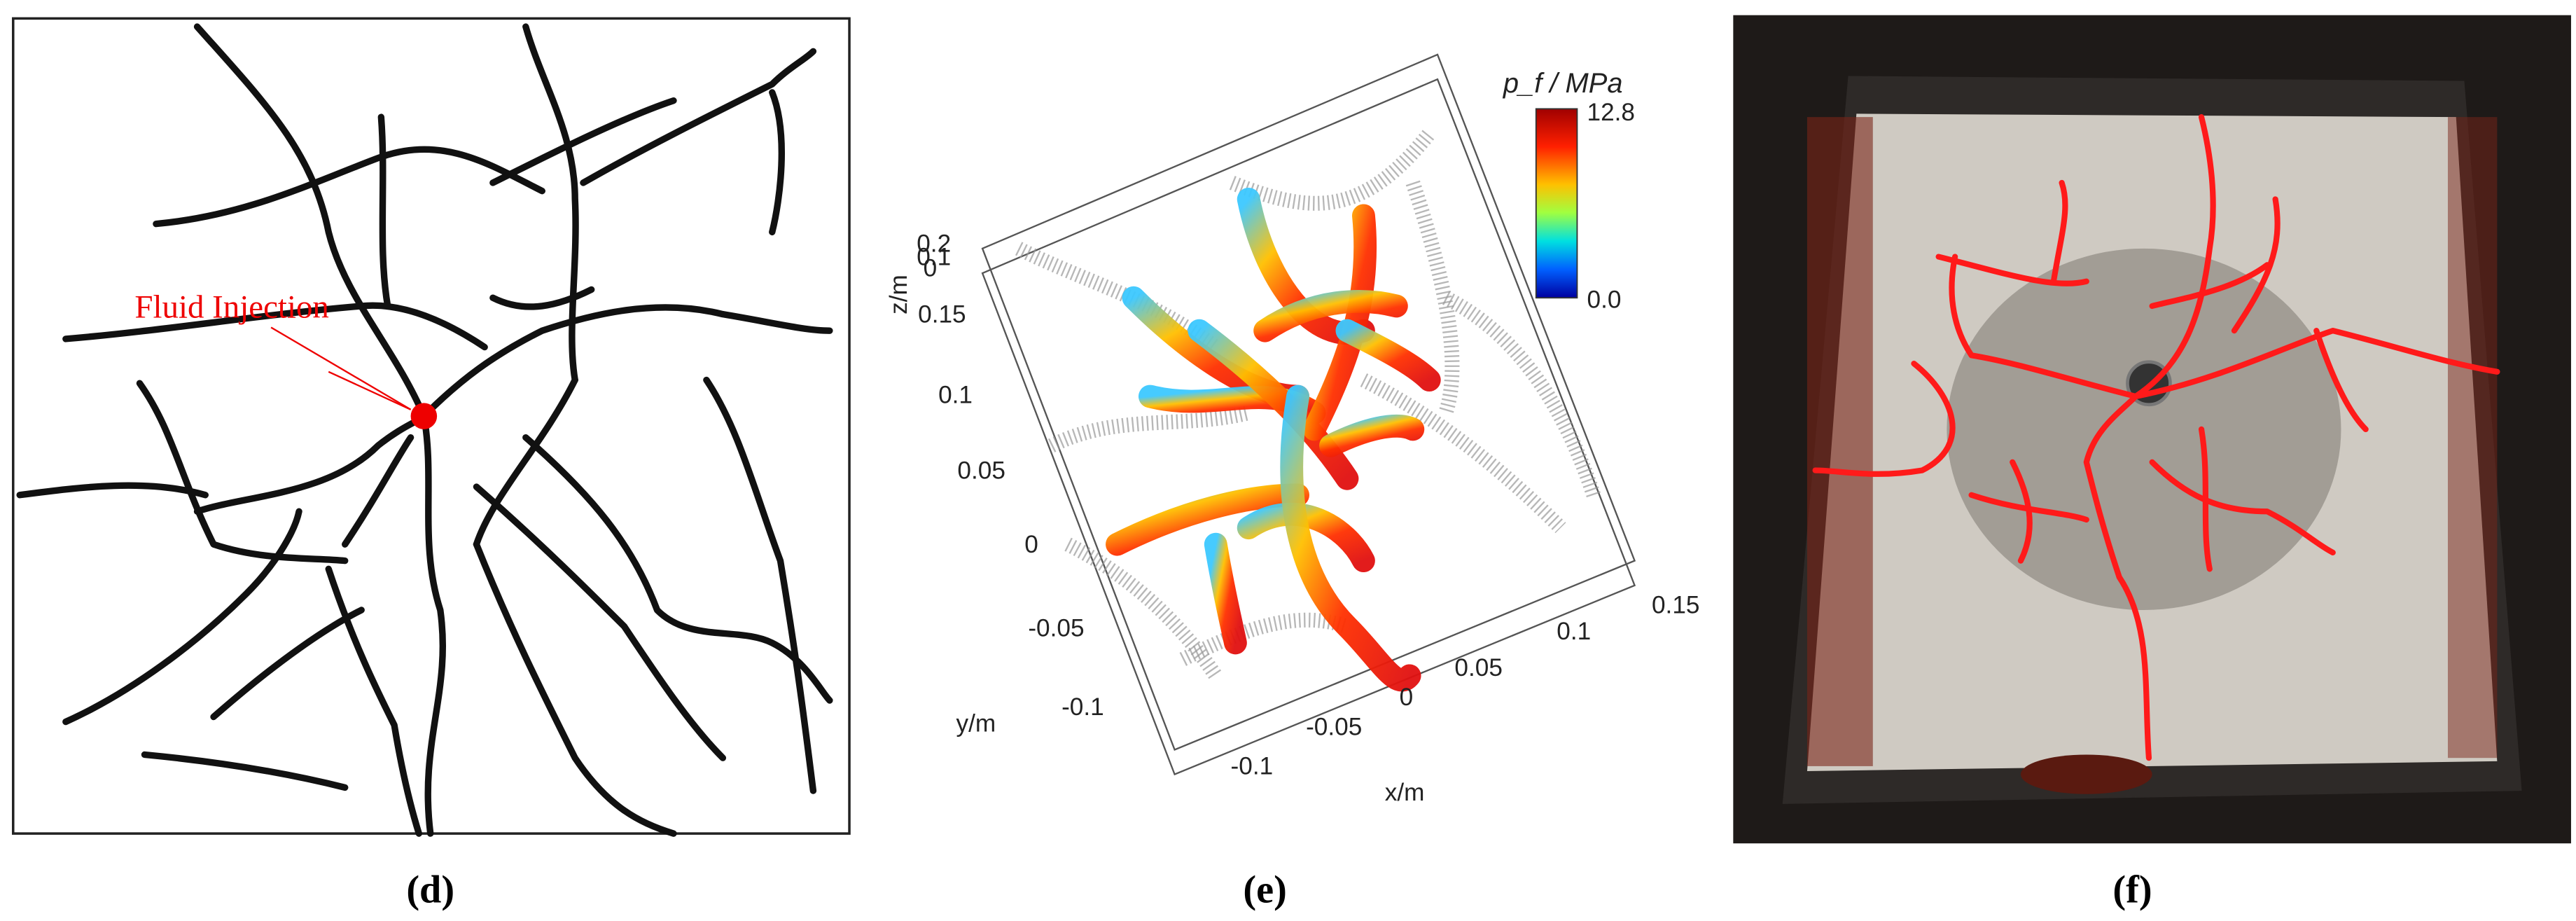 The image size is (2576, 921). What do you see at coordinates (1082, 707) in the screenshot?
I see `y-tick: -0.1` at bounding box center [1082, 707].